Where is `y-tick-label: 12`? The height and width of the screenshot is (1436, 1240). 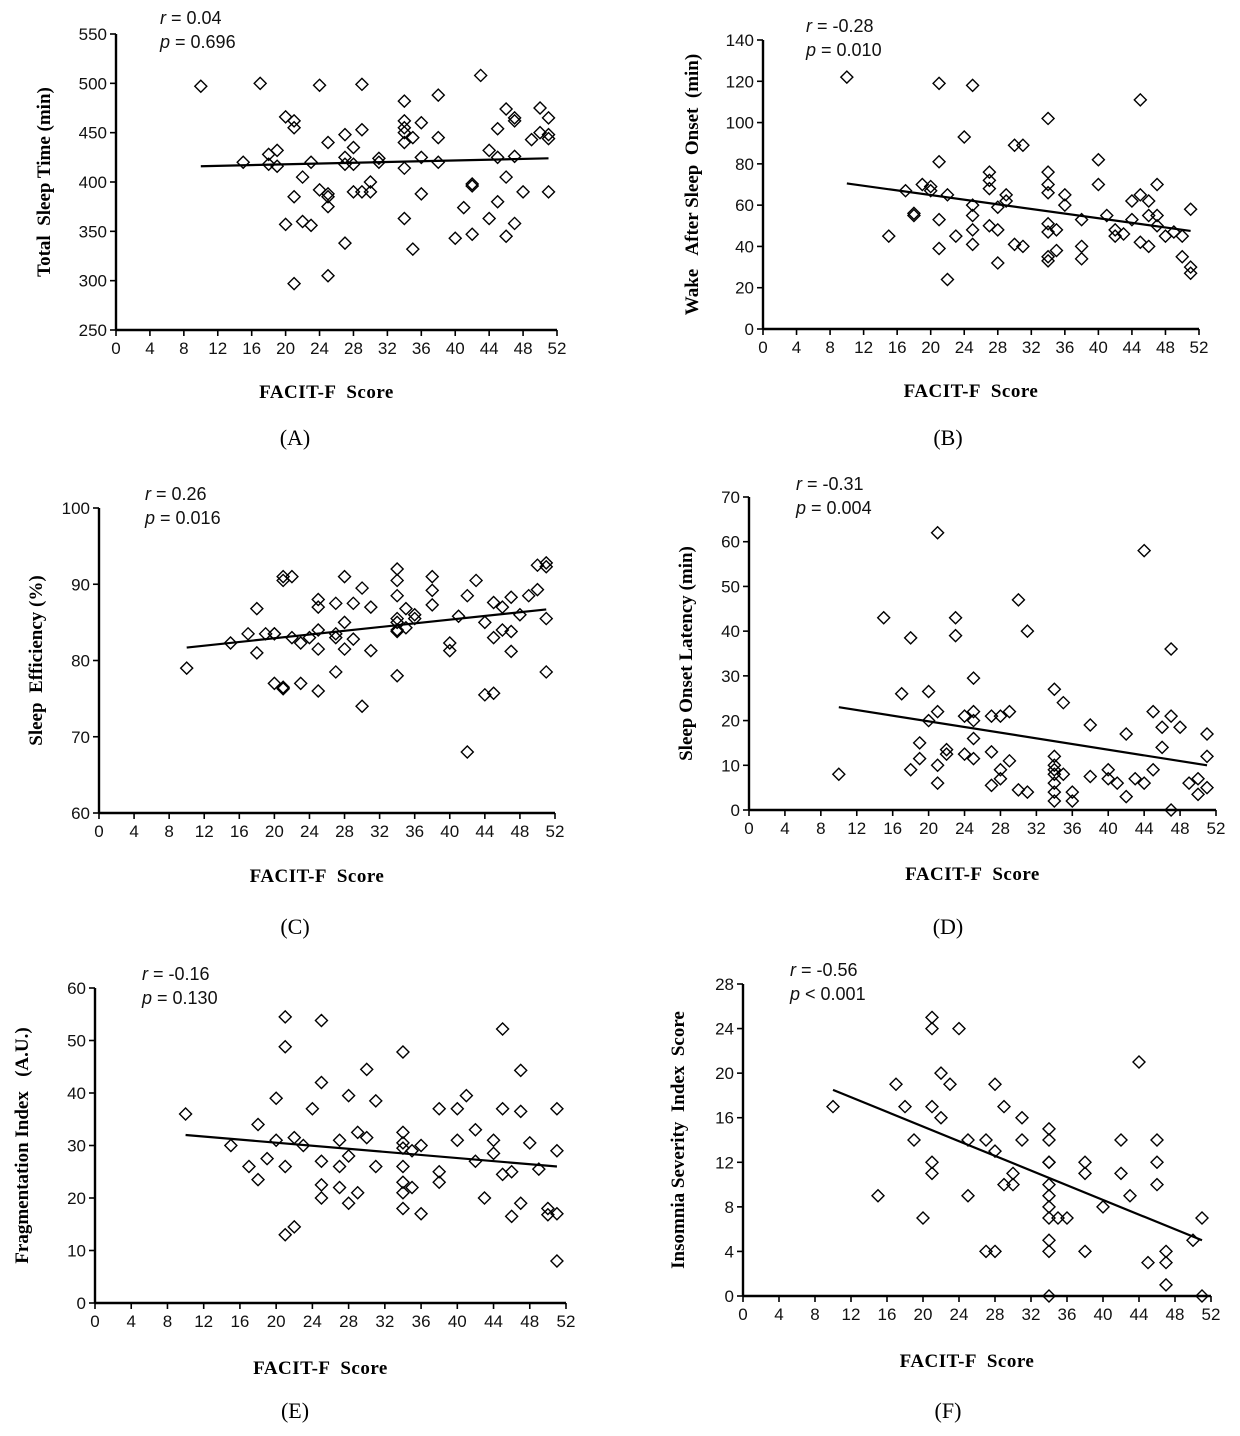 y-tick-label: 12 is located at coordinates (724, 1162).